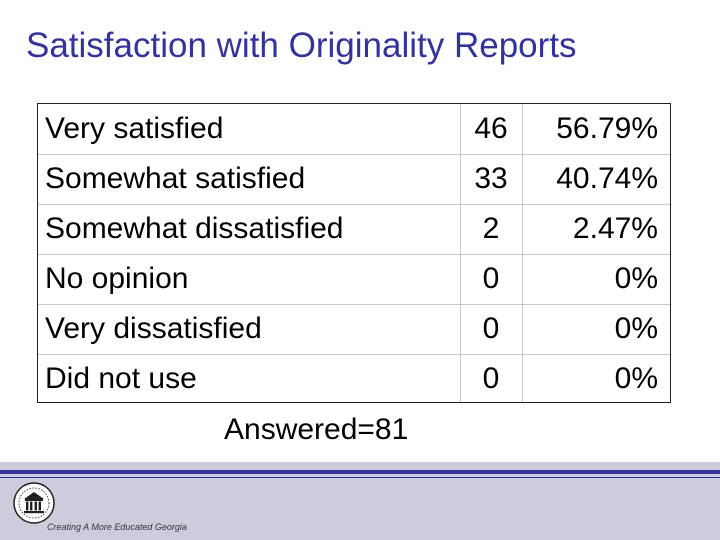 The width and height of the screenshot is (720, 540). What do you see at coordinates (354, 179) in the screenshot?
I see `table-row: Somewhat satisfied 33 40.74%` at bounding box center [354, 179].